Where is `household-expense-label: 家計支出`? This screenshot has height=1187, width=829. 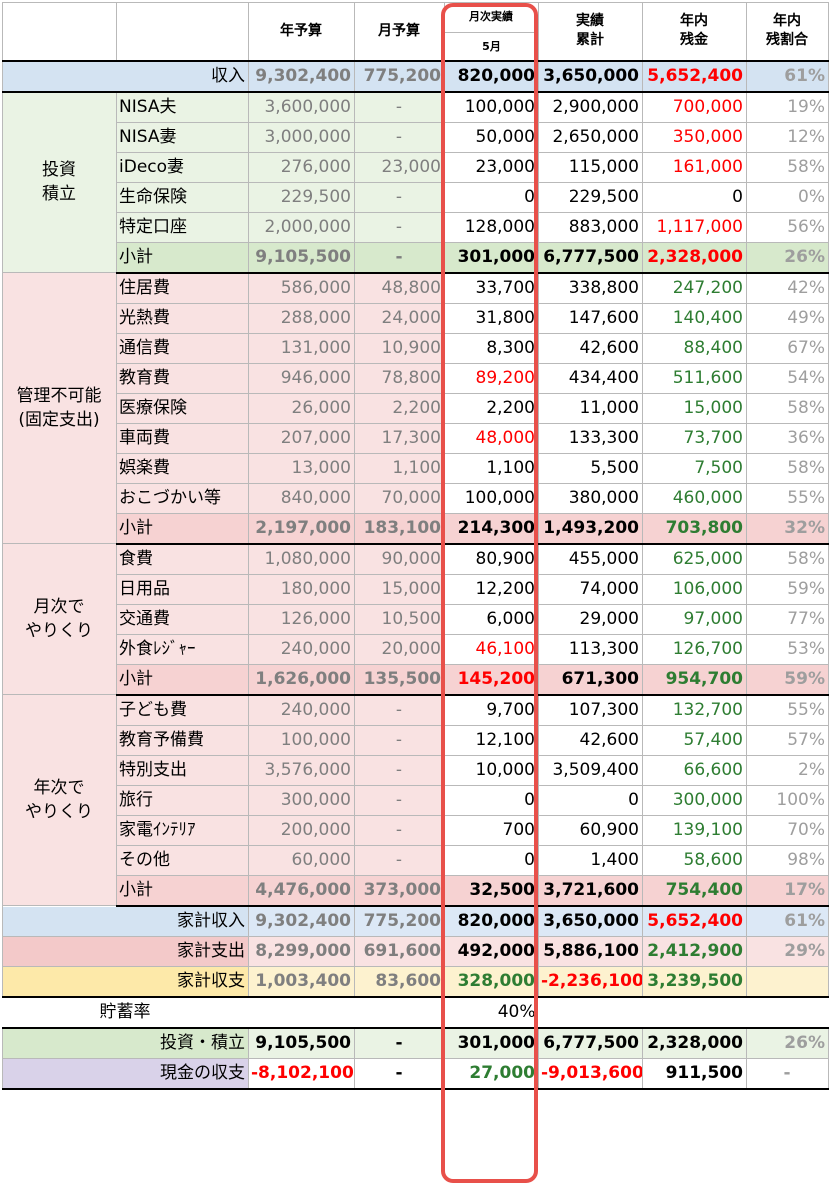
household-expense-label: 家計支出 is located at coordinates (125, 951).